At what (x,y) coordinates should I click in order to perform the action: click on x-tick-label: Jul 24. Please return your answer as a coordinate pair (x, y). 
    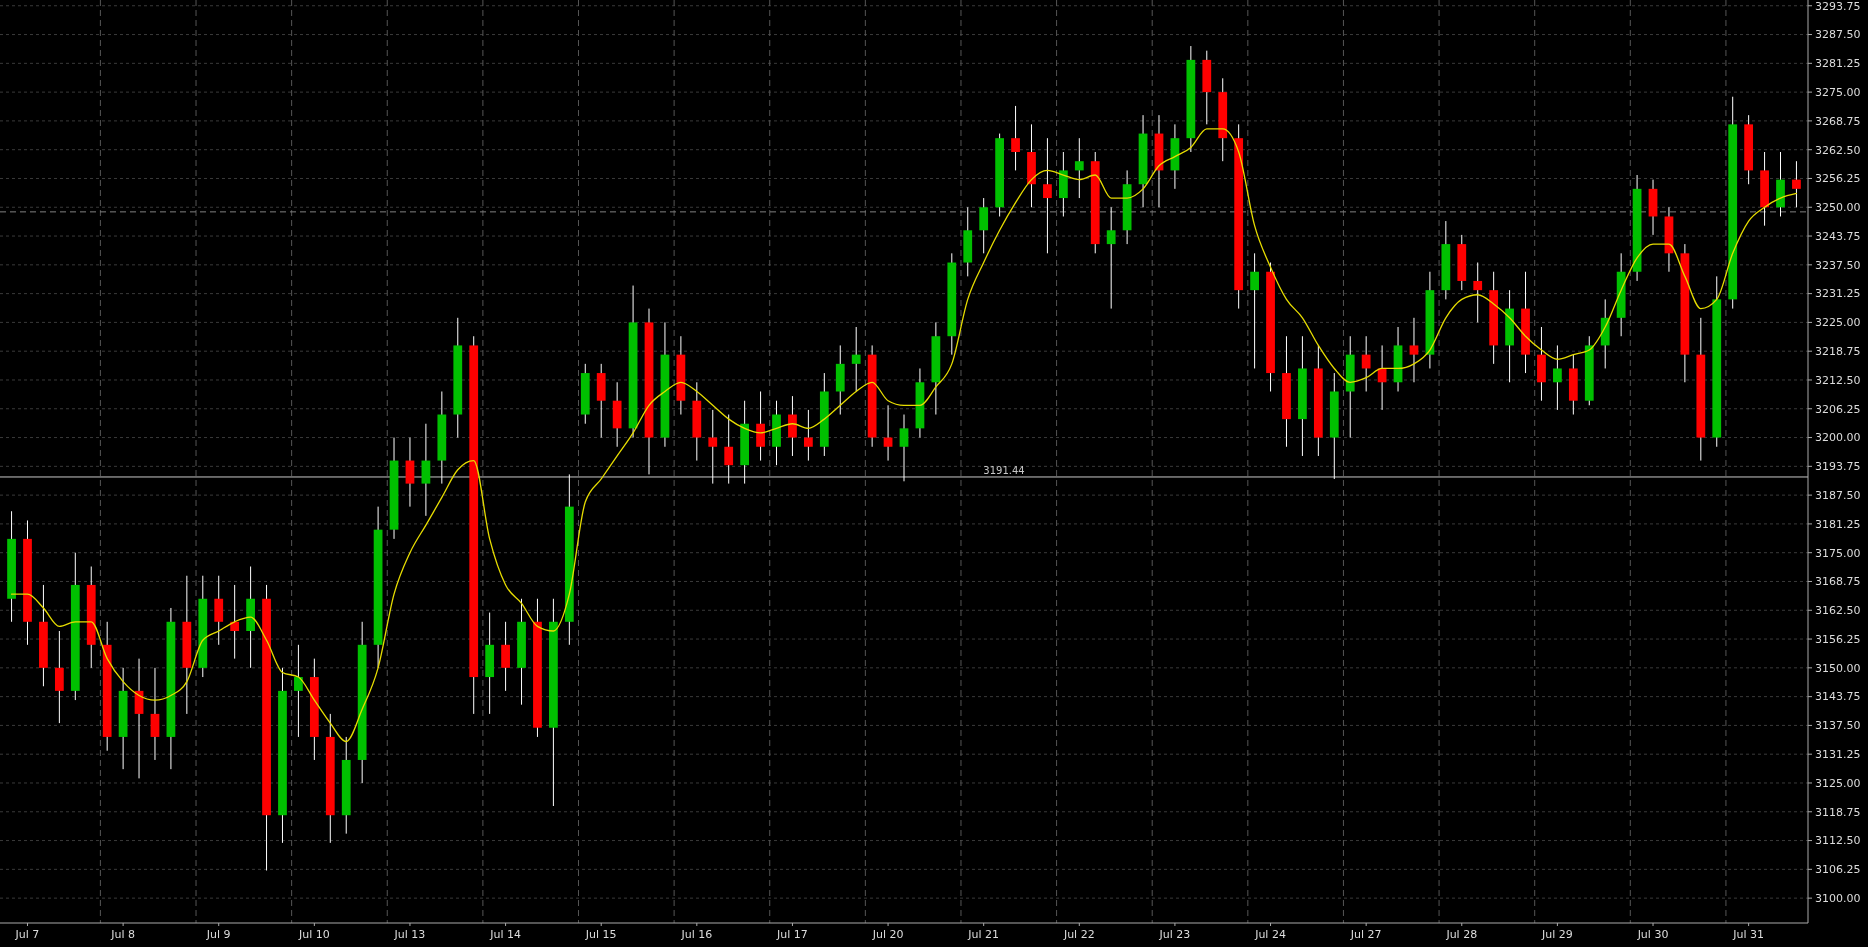
    Looking at the image, I should click on (1270, 934).